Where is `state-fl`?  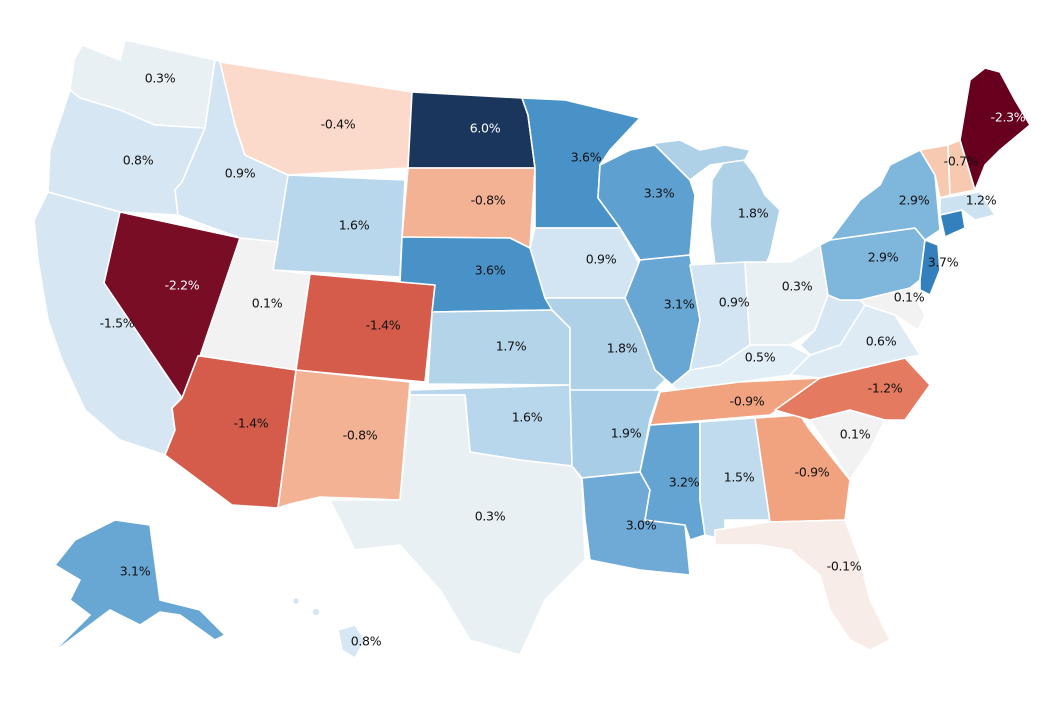 state-fl is located at coordinates (802, 585).